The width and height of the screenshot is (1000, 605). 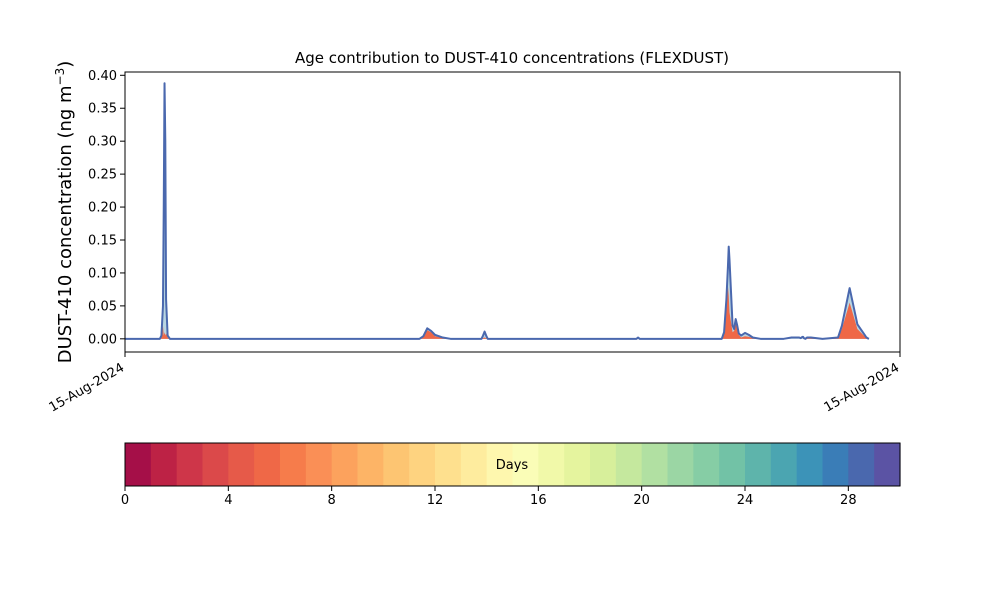 I want to click on area-young-dust, so click(x=497, y=312).